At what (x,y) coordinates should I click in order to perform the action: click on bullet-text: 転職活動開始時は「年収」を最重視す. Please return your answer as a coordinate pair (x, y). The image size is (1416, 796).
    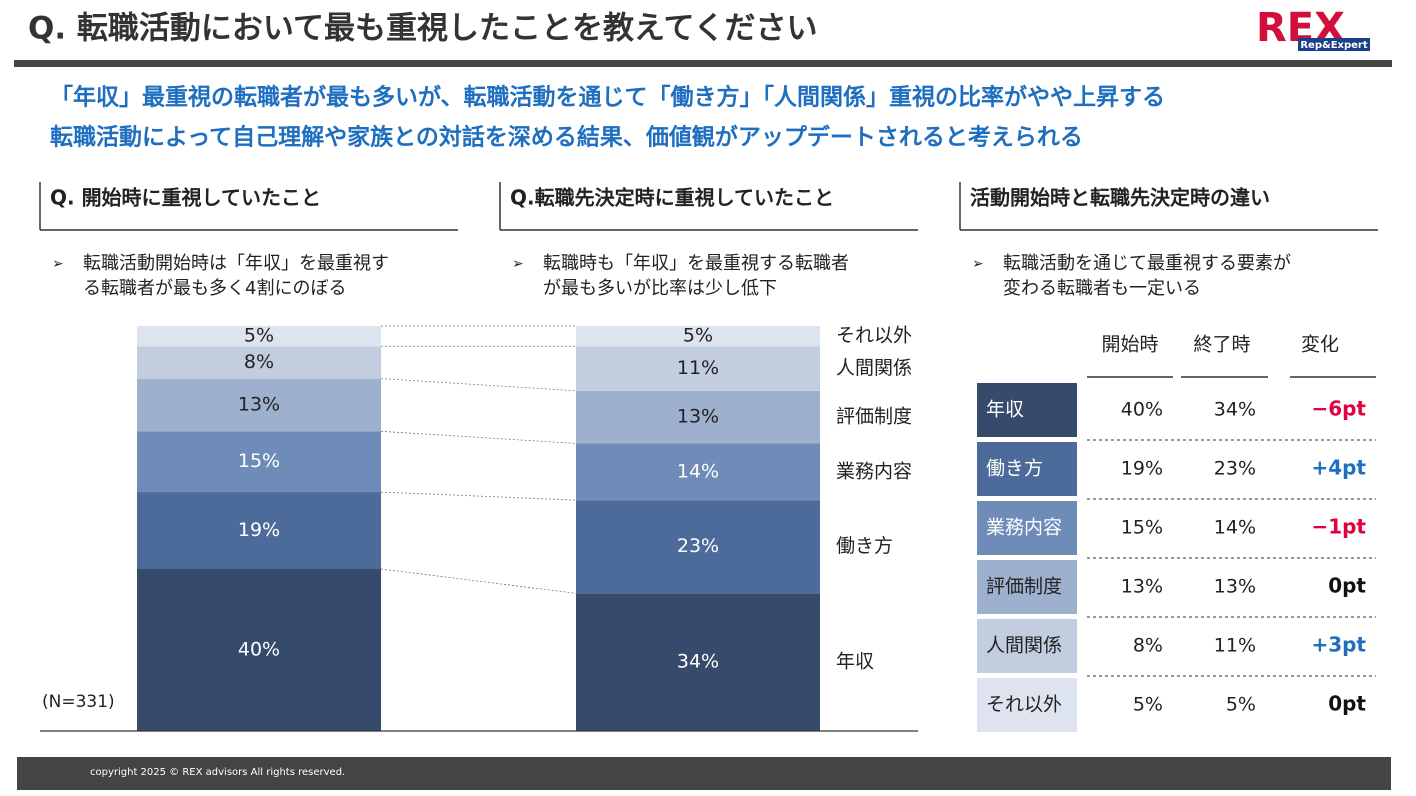
    Looking at the image, I should click on (236, 263).